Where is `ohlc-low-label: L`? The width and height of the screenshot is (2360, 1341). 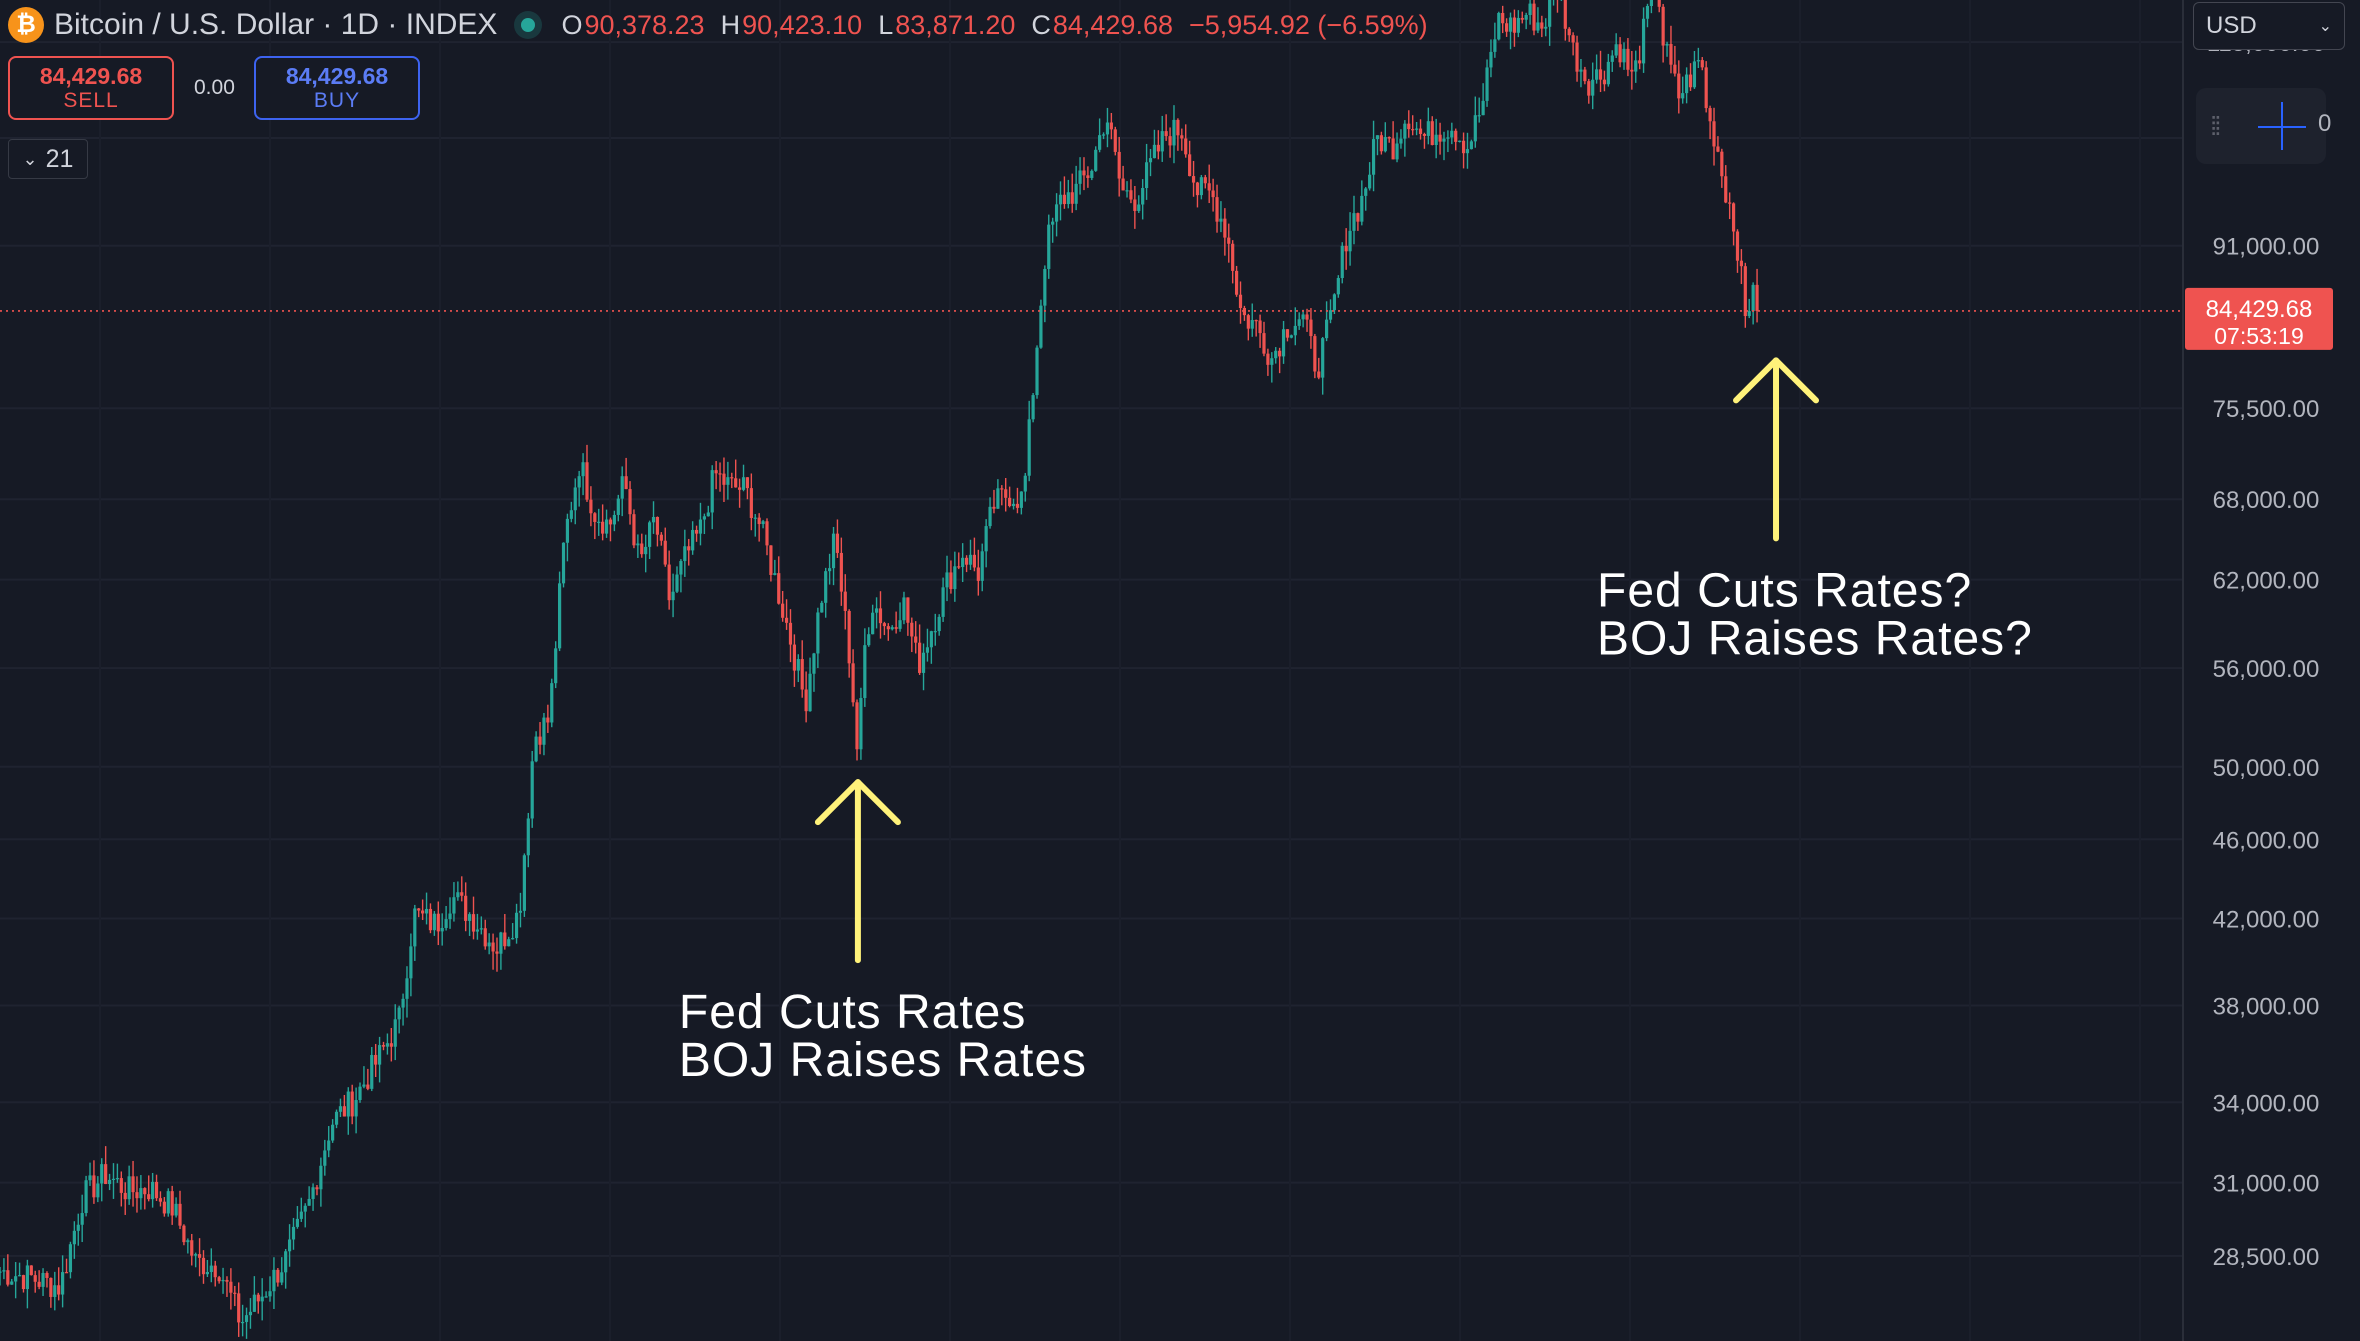
ohlc-low-label: L is located at coordinates (886, 24).